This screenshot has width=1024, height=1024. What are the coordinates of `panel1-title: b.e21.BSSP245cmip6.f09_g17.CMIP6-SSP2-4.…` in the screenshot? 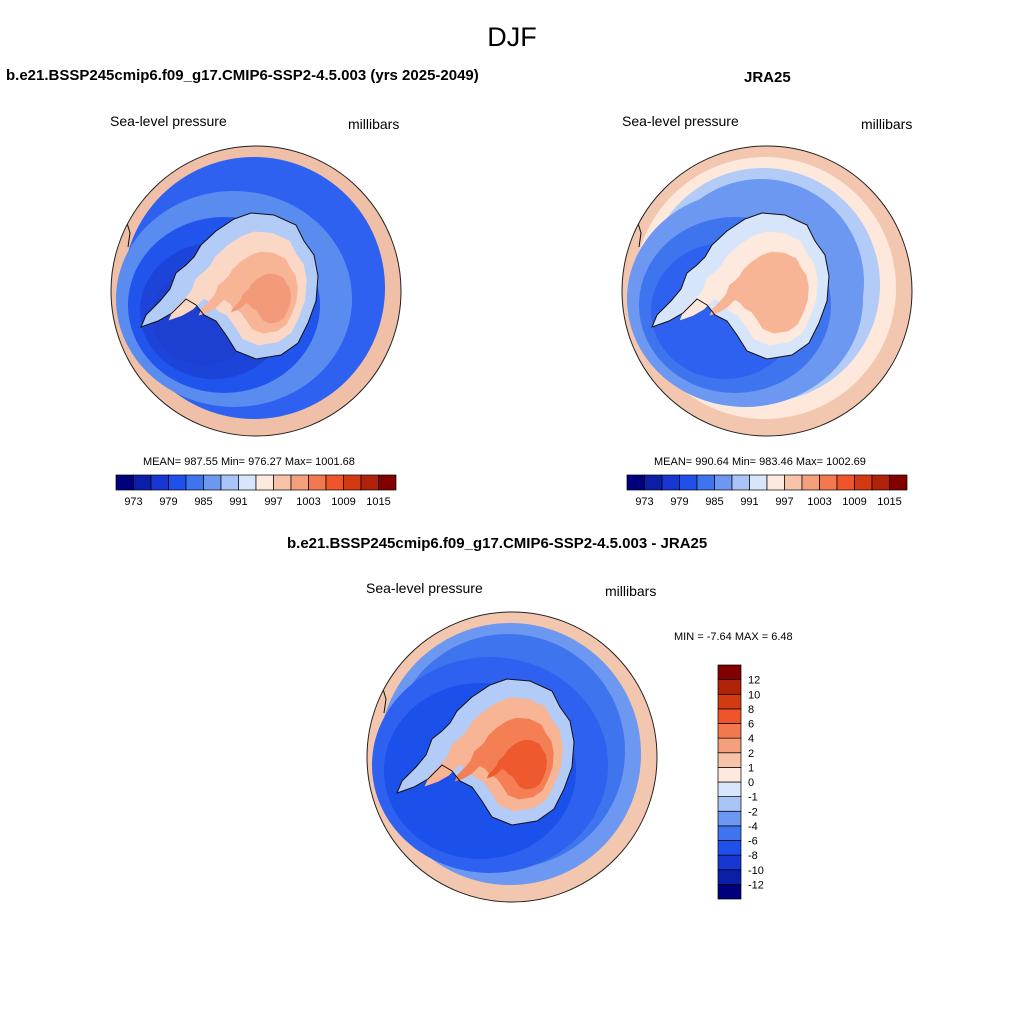 It's located at (242, 75).